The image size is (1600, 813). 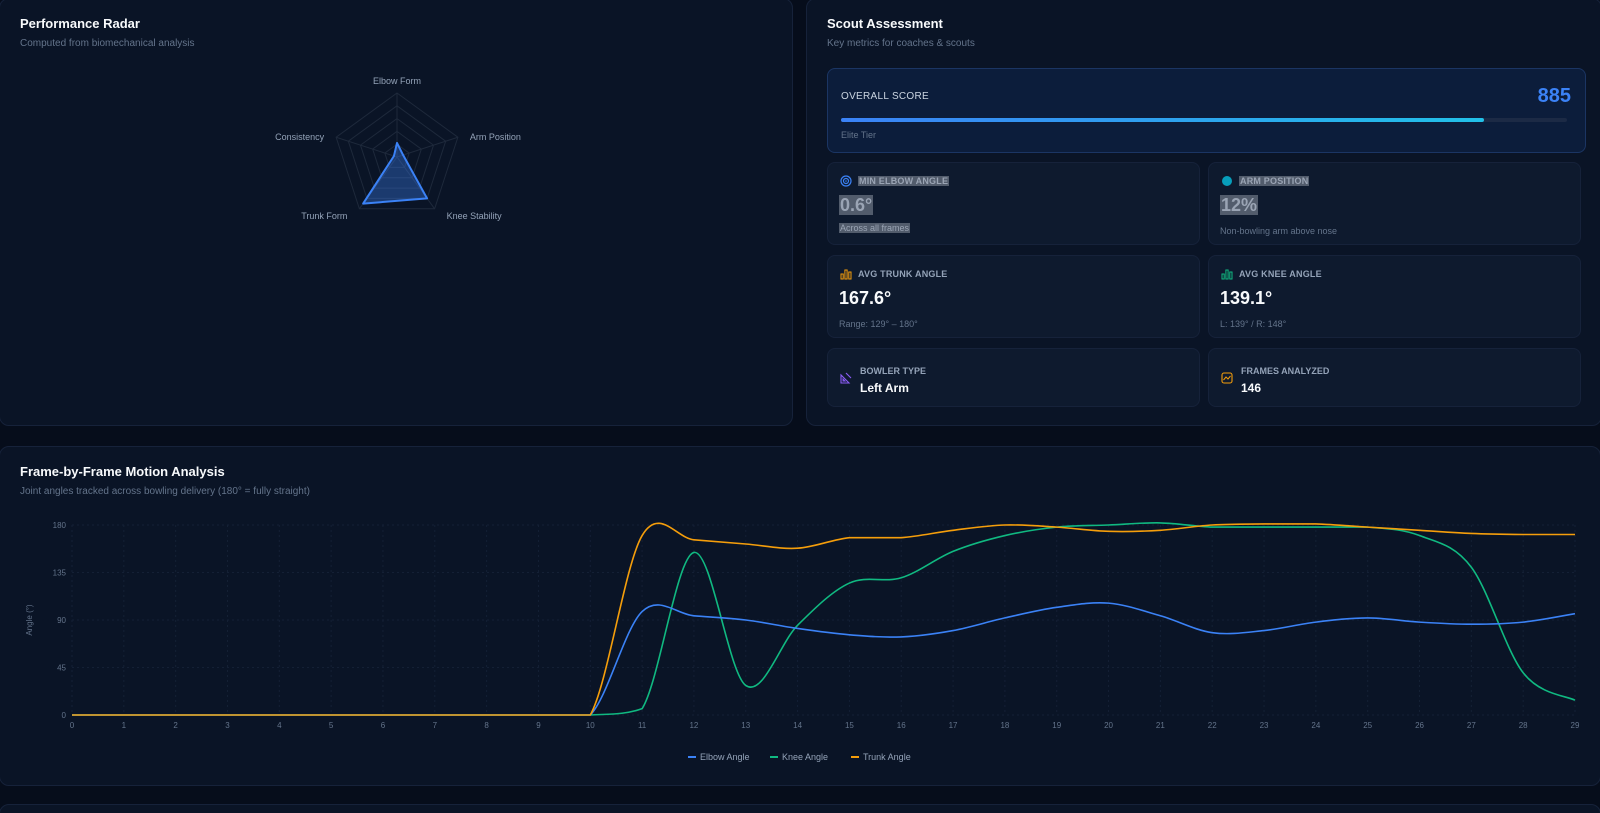 I want to click on dot-icon, so click(x=1227, y=181).